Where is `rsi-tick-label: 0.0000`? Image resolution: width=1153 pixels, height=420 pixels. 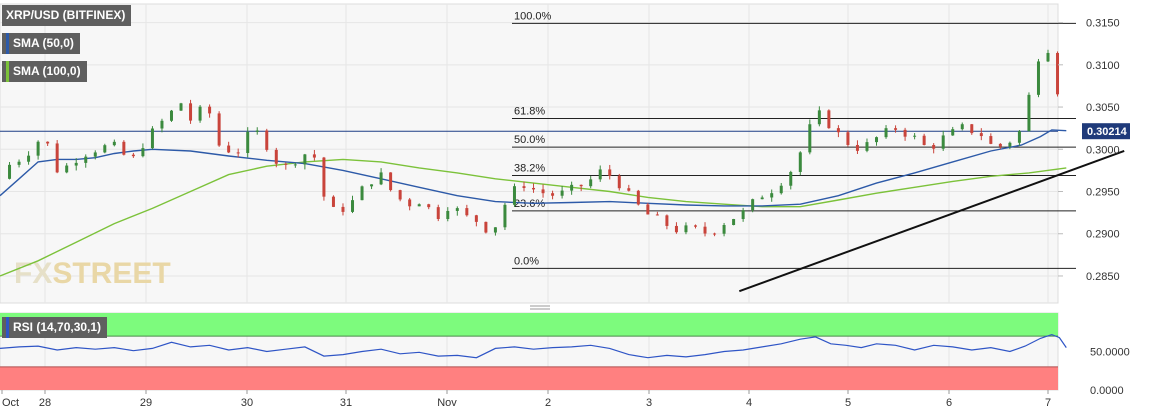
rsi-tick-label: 0.0000 is located at coordinates (1107, 391).